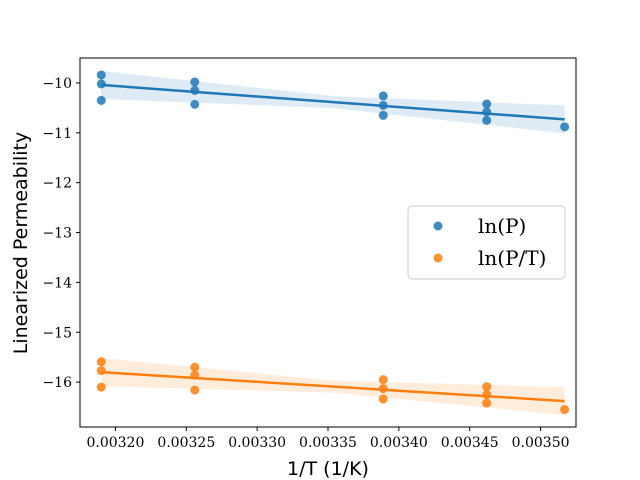  Describe the element at coordinates (57, 333) in the screenshot. I see `y-tick-label: −15` at that location.